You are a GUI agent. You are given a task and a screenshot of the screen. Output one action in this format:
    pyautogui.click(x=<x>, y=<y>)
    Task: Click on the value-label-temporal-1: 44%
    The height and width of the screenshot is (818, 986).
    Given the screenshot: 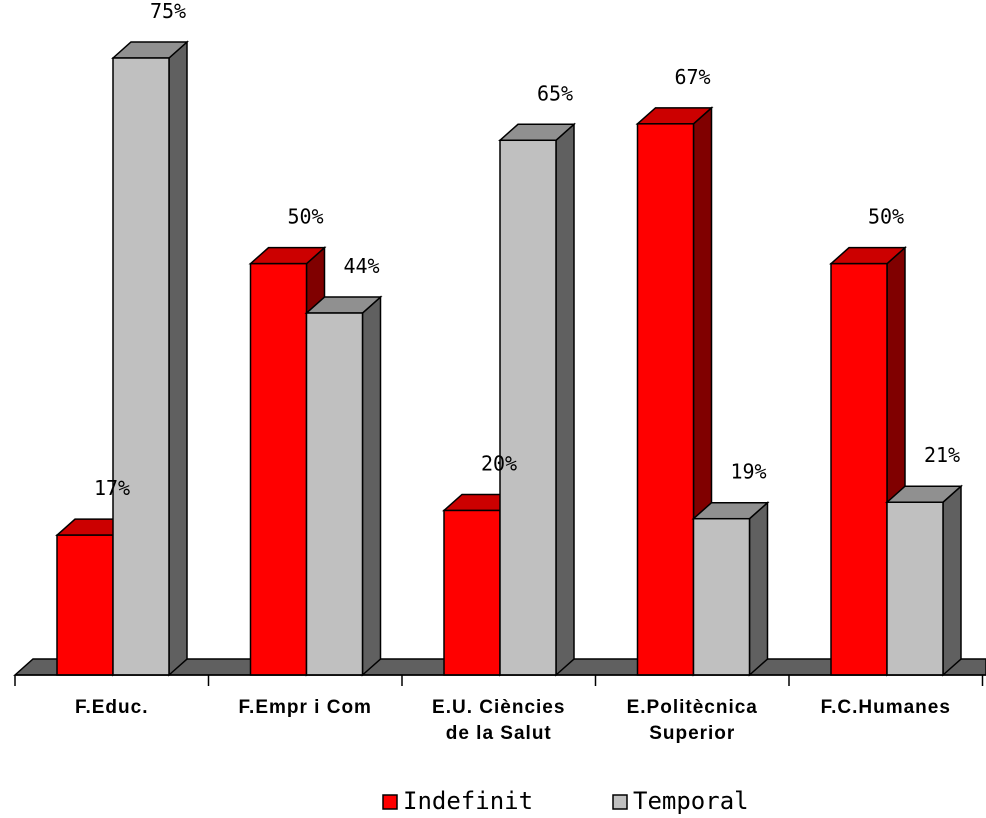 What is the action you would take?
    pyautogui.click(x=361, y=266)
    